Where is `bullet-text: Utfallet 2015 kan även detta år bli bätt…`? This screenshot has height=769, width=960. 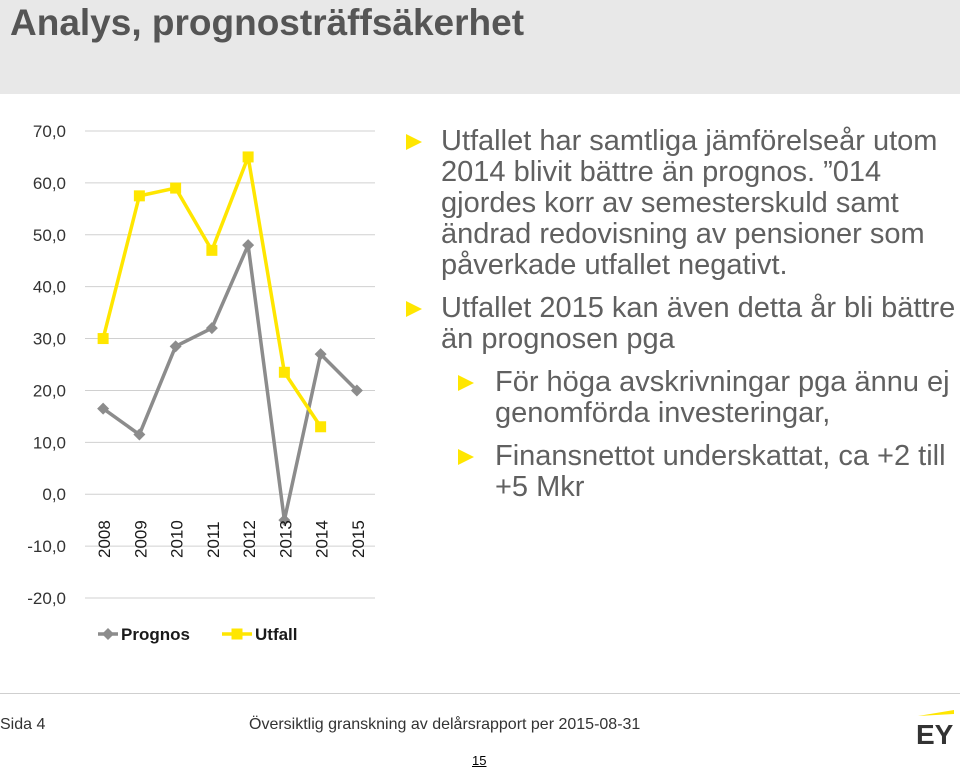
bullet-text: Utfallet 2015 kan även detta år bli bätt… is located at coordinates (698, 323).